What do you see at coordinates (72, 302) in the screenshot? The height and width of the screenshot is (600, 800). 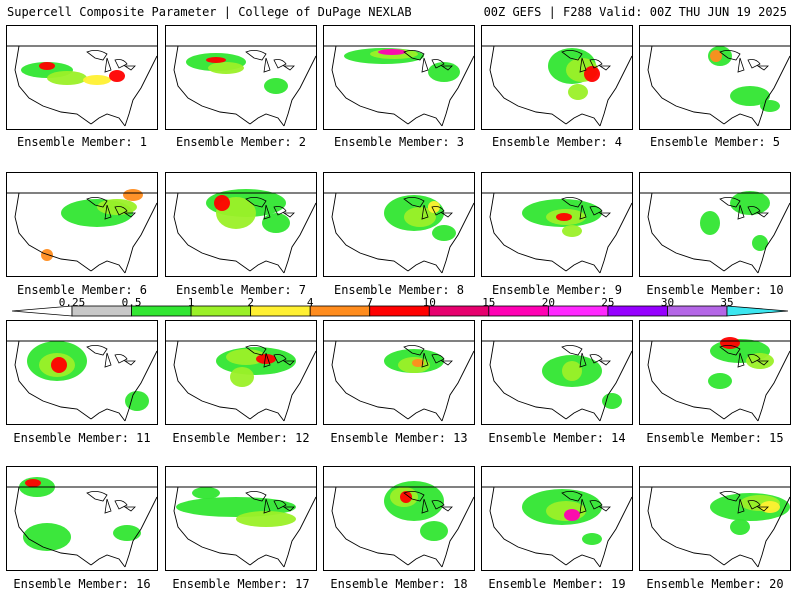 I see `colorbar-tick-label: 0.25` at bounding box center [72, 302].